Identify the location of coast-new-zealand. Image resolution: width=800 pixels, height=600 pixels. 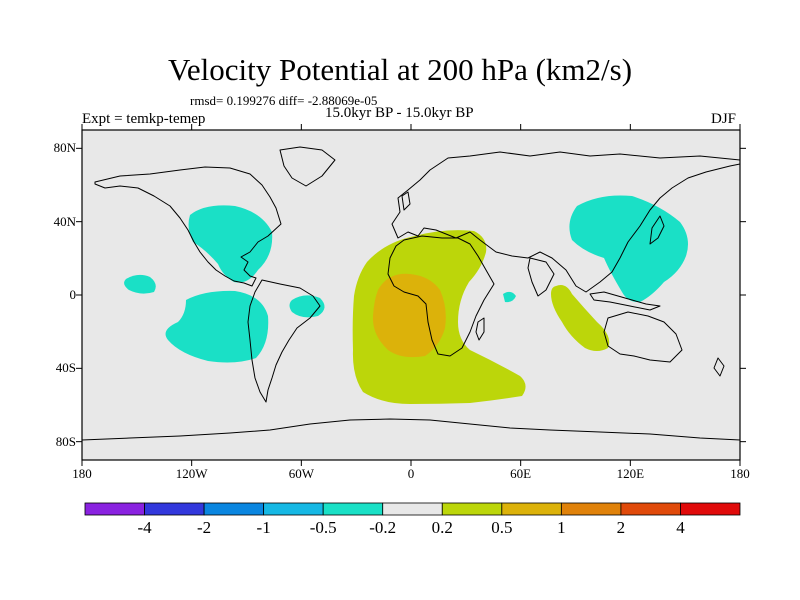
(719, 367).